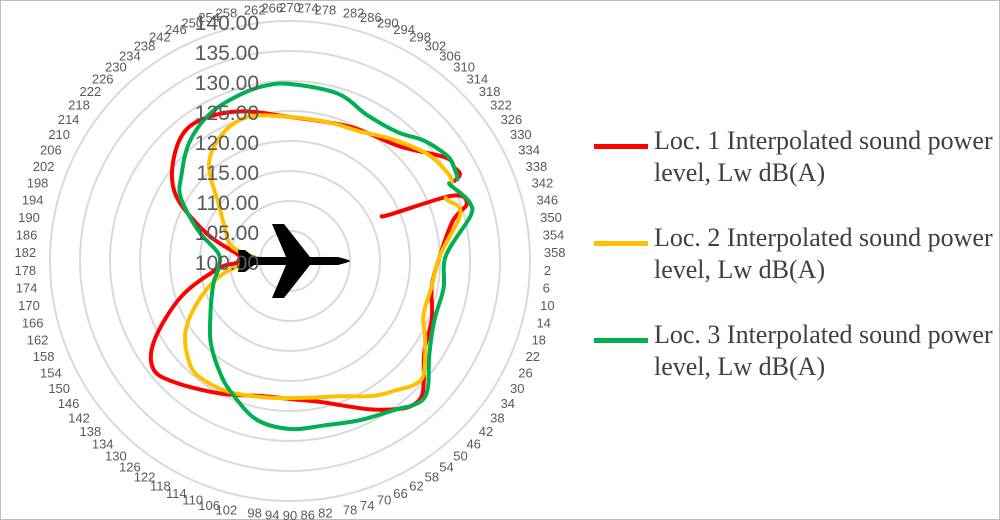 This screenshot has height=520, width=1000. I want to click on angle-tick-label: 26, so click(525, 372).